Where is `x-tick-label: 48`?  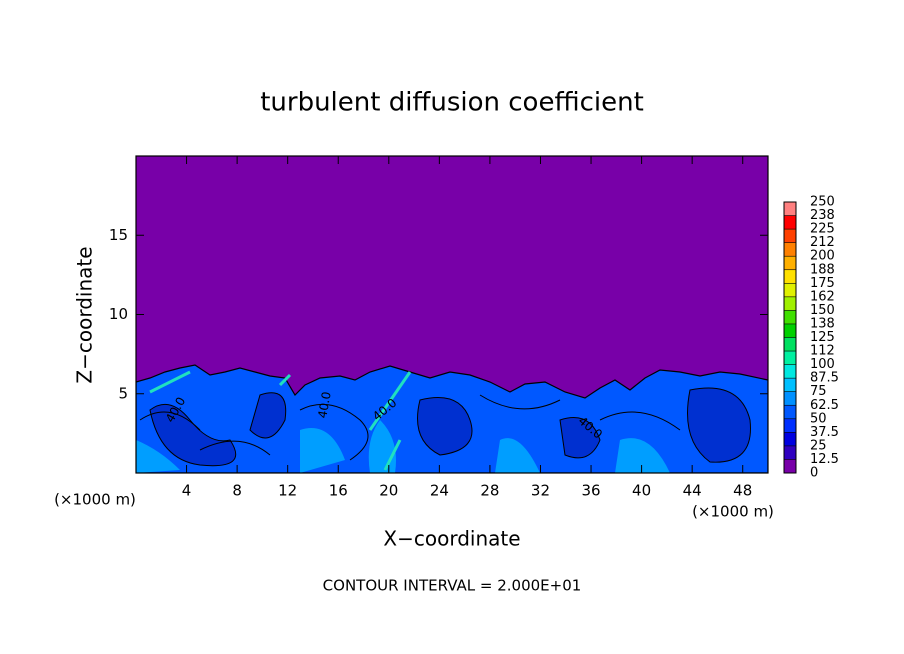
x-tick-label: 48 is located at coordinates (742, 491).